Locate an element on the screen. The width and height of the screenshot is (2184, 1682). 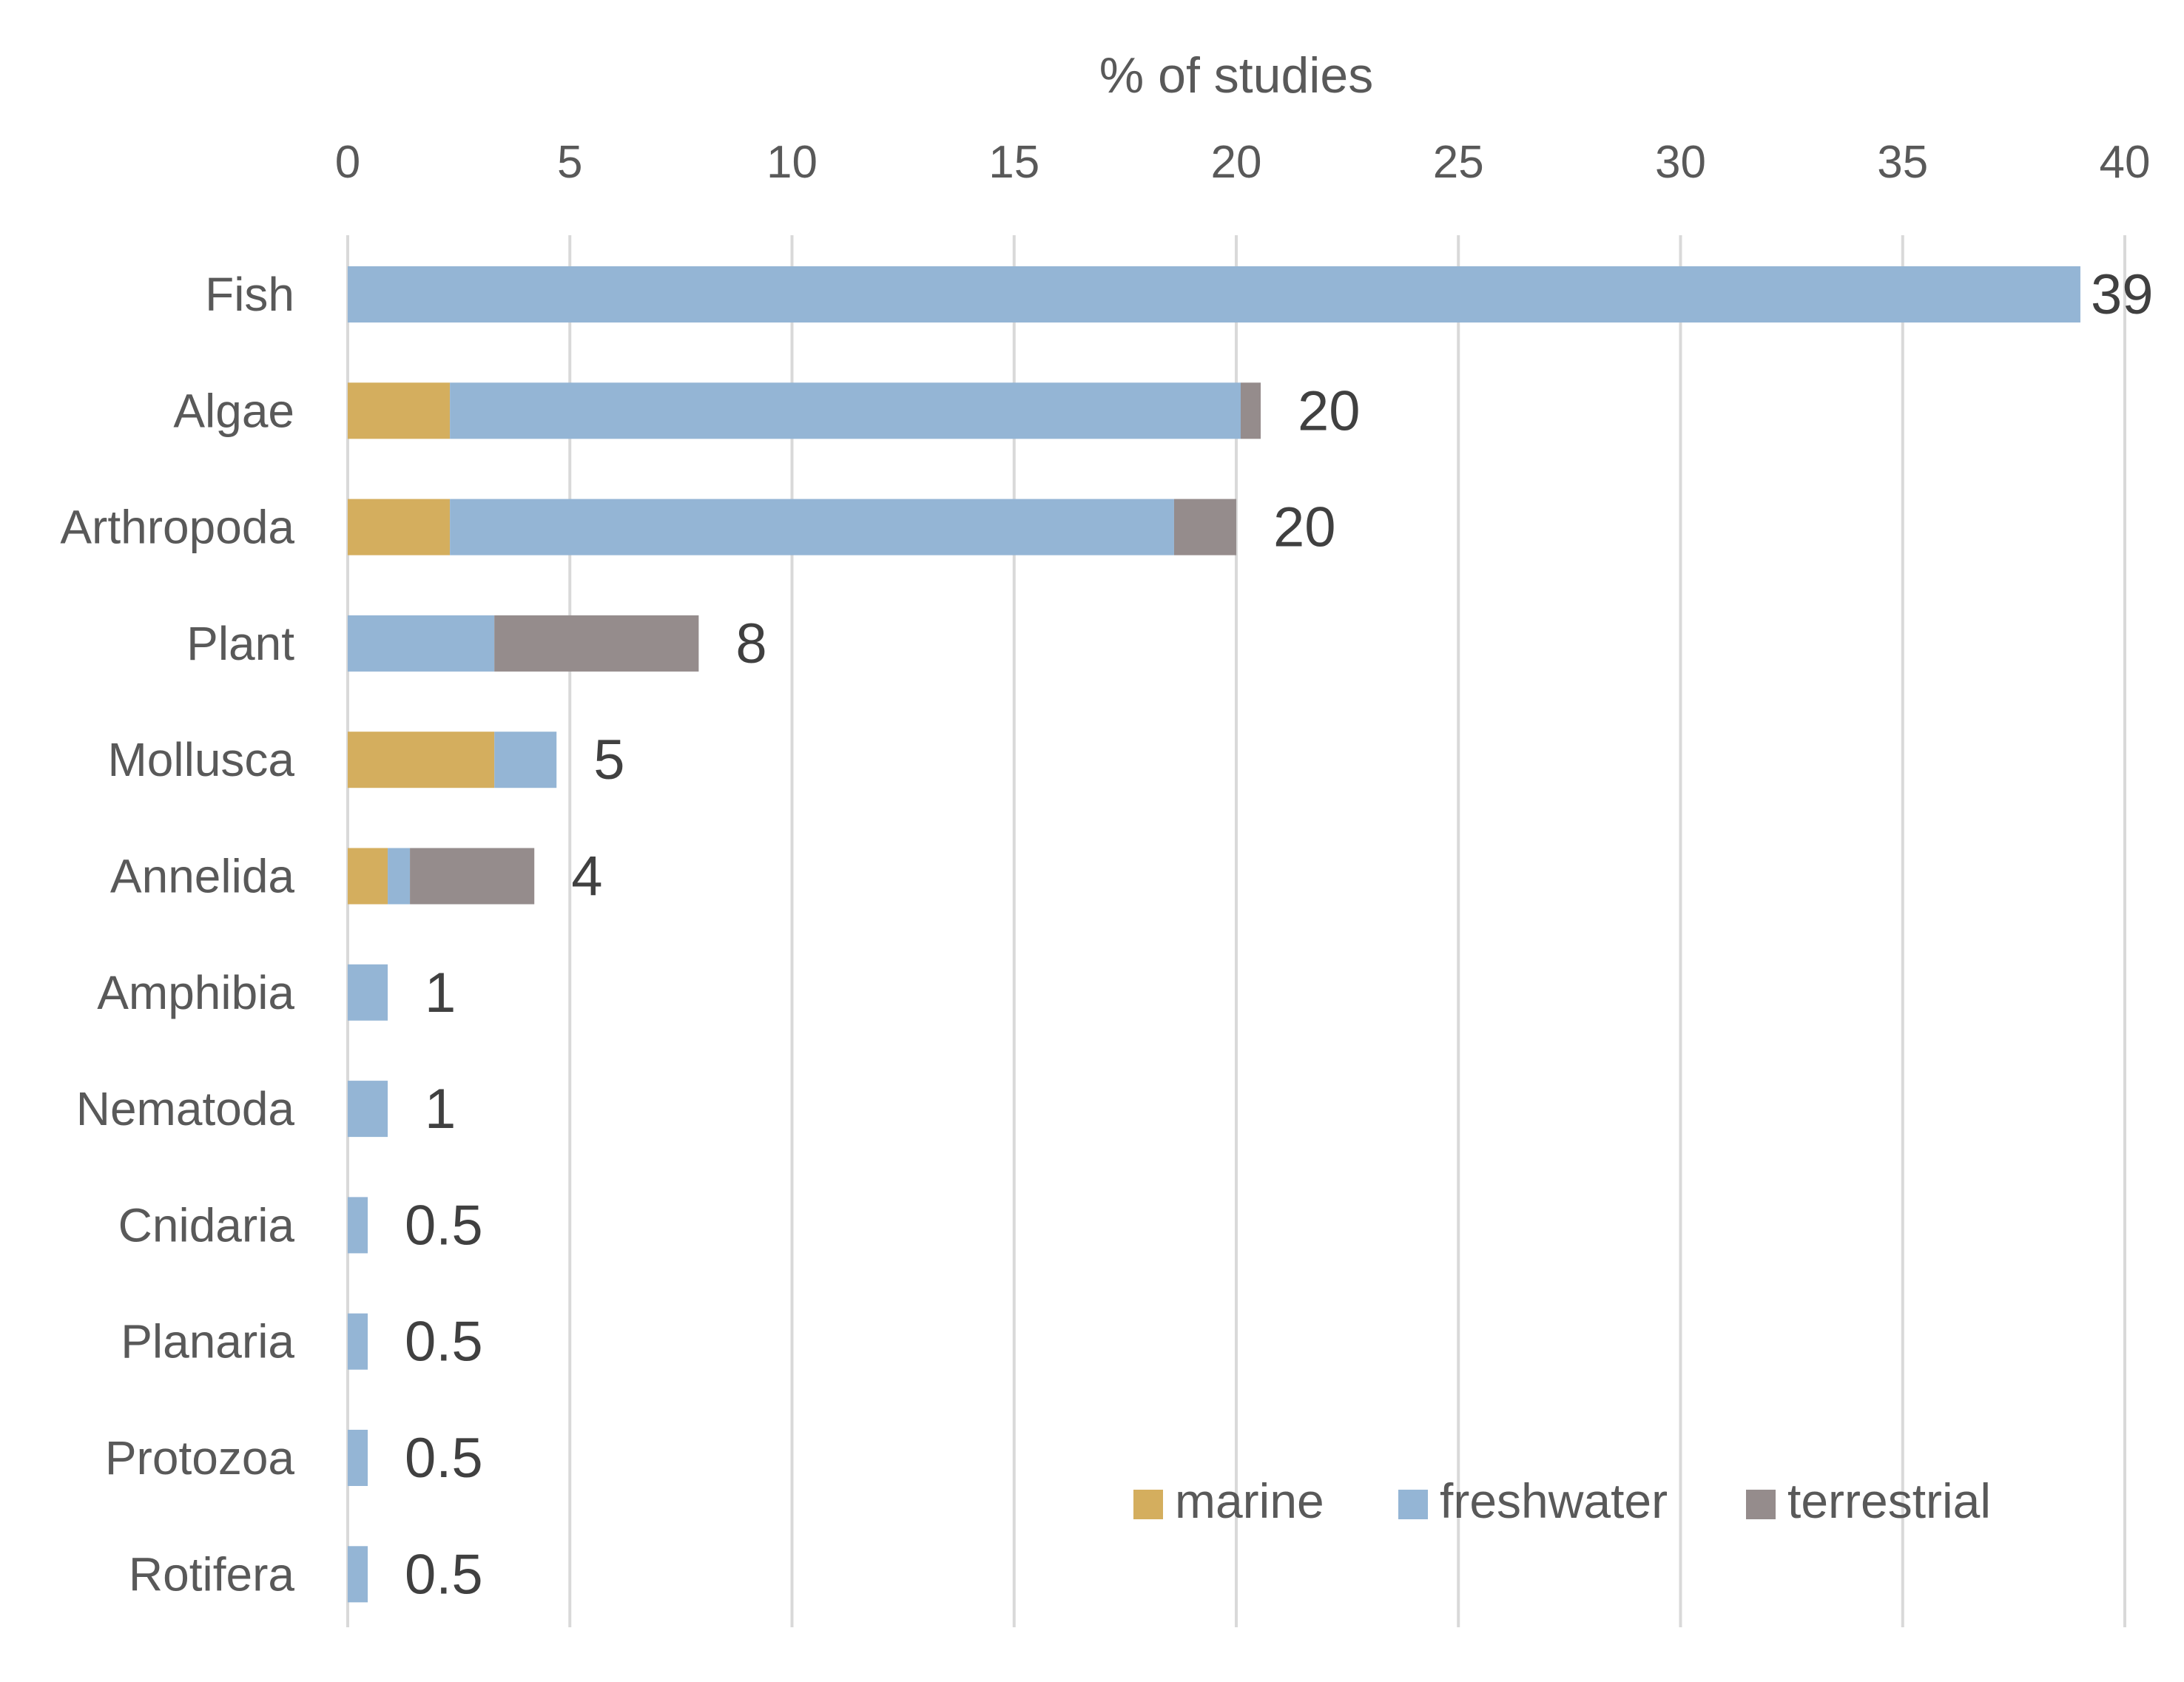
x-tick-label: 5 is located at coordinates (569, 162).